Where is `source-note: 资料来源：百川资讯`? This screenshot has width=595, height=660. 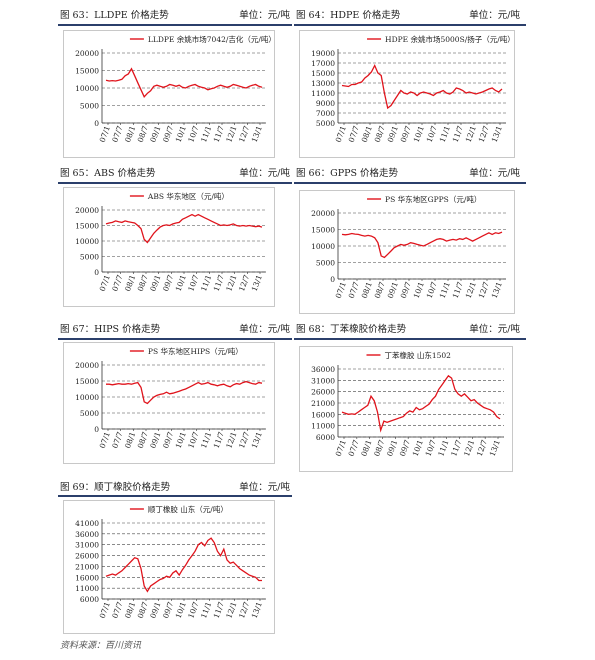 source-note: 资料来源：百川资讯 is located at coordinates (101, 646).